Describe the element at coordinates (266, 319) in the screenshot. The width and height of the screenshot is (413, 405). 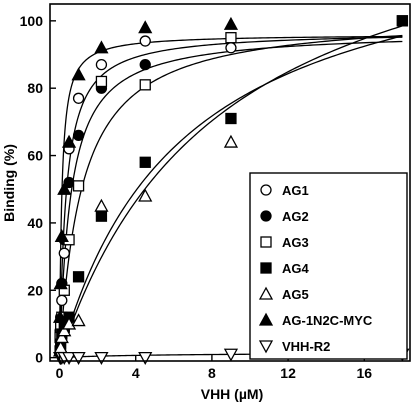
I see `legend-marker-ag-1n2c-myc` at that location.